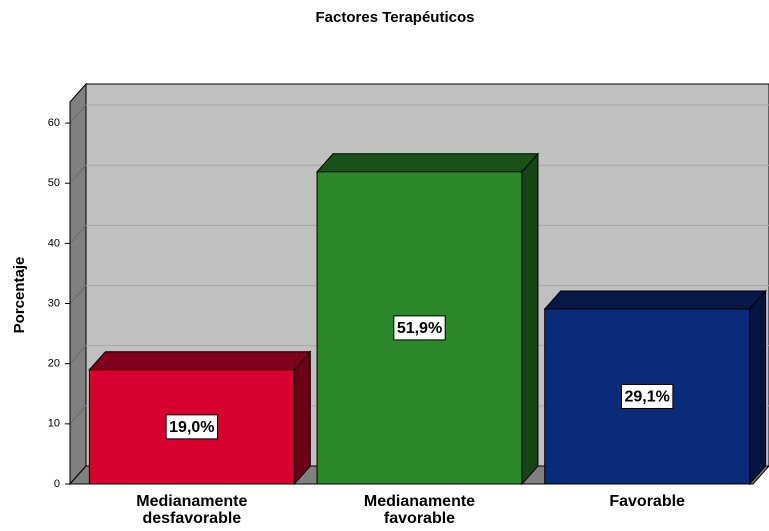  What do you see at coordinates (78, 284) in the screenshot?
I see `side-wall` at bounding box center [78, 284].